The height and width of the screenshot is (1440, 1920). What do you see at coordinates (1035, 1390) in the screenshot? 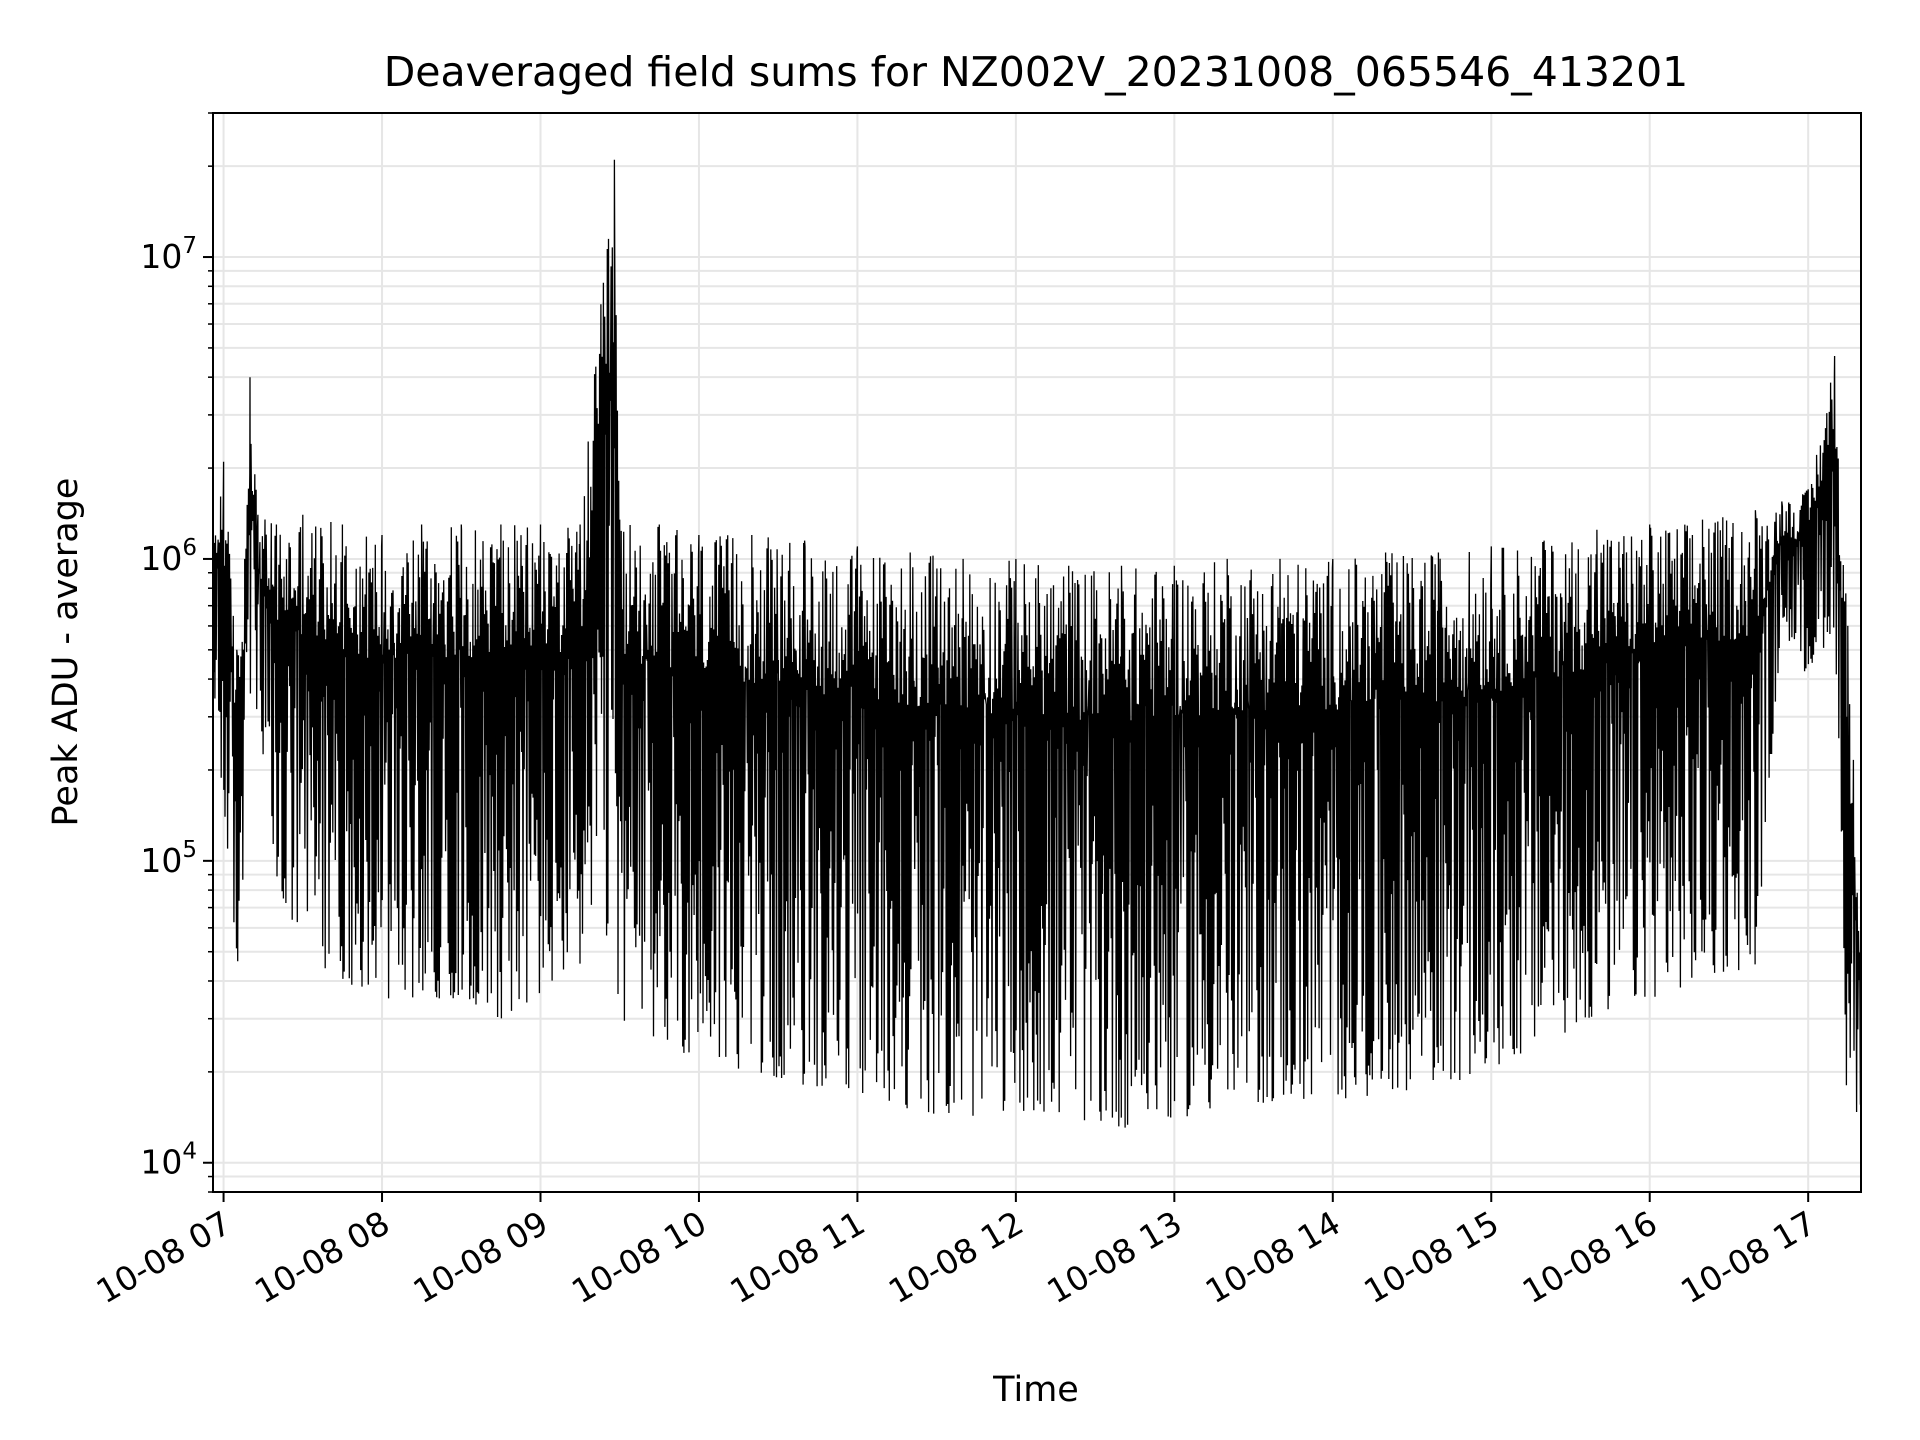
I see `x-axis-label: Time` at bounding box center [1035, 1390].